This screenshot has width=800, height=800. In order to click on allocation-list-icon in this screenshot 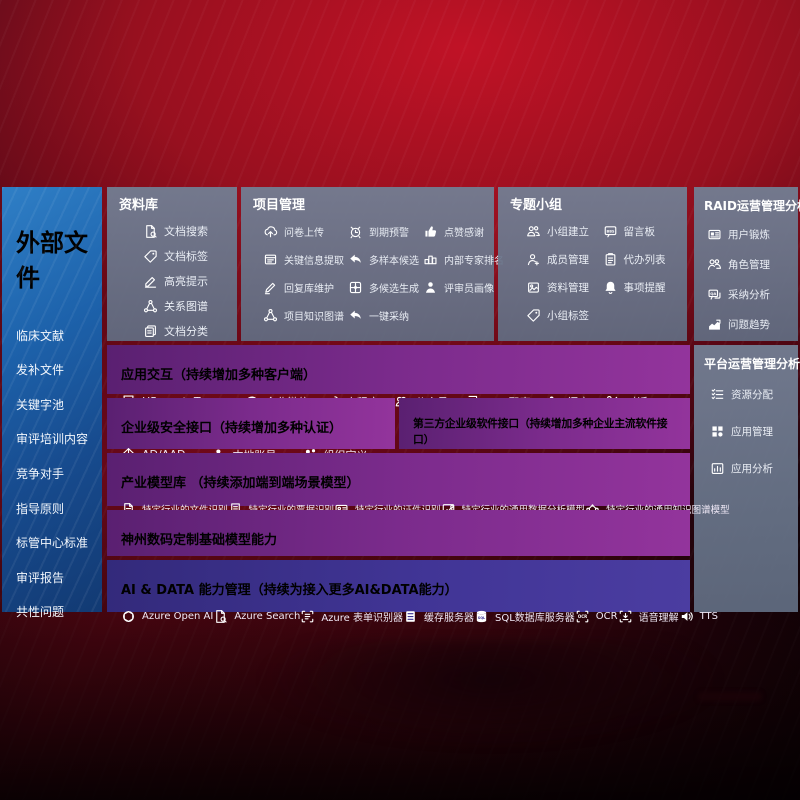, I will do `click(717, 394)`.